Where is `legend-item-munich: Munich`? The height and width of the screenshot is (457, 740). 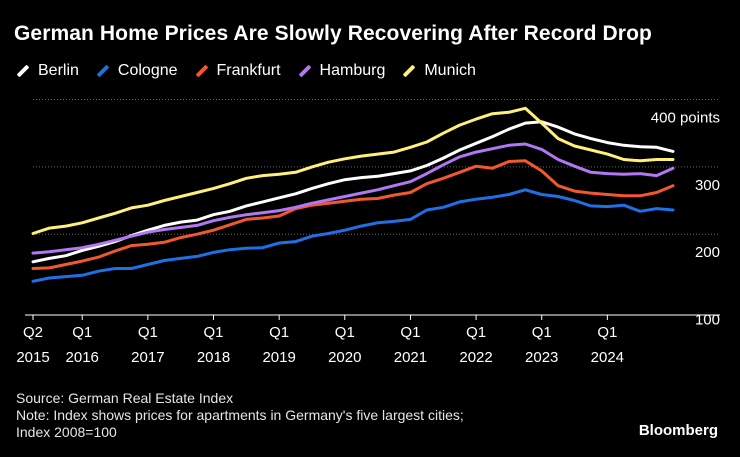
legend-item-munich: Munich is located at coordinates (439, 71).